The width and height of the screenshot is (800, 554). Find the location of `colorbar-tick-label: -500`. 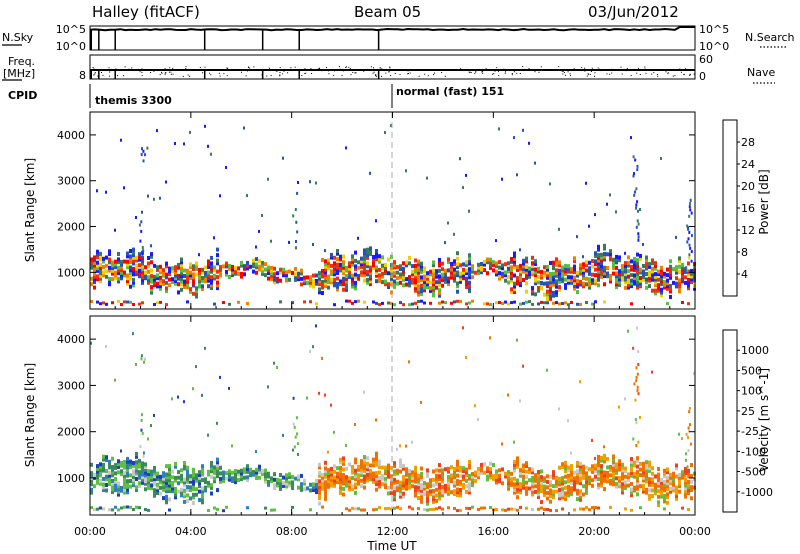

colorbar-tick-label: -500 is located at coordinates (753, 472).